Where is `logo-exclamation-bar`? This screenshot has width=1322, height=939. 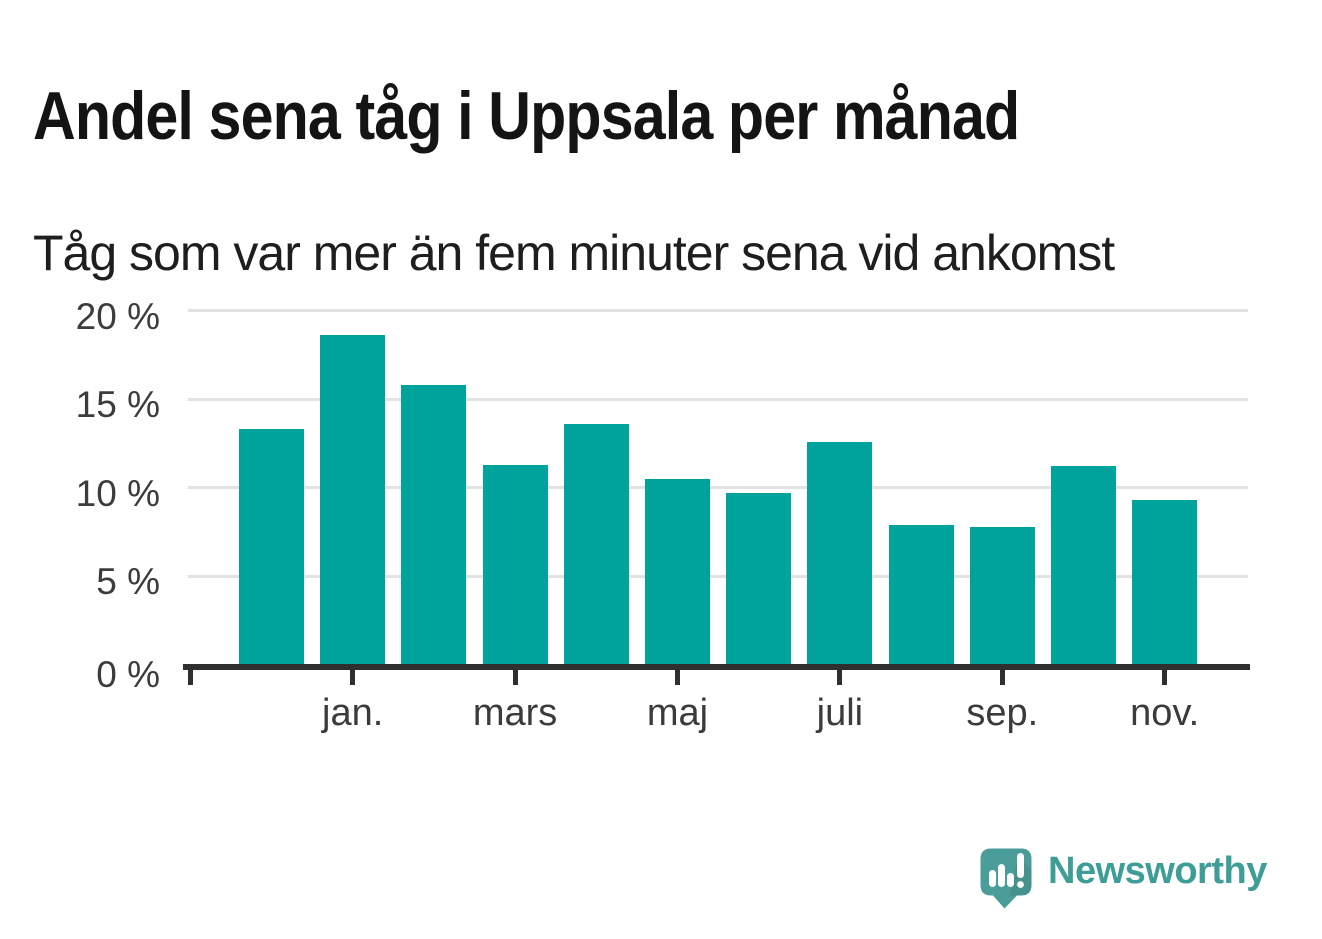 logo-exclamation-bar is located at coordinates (1020, 865).